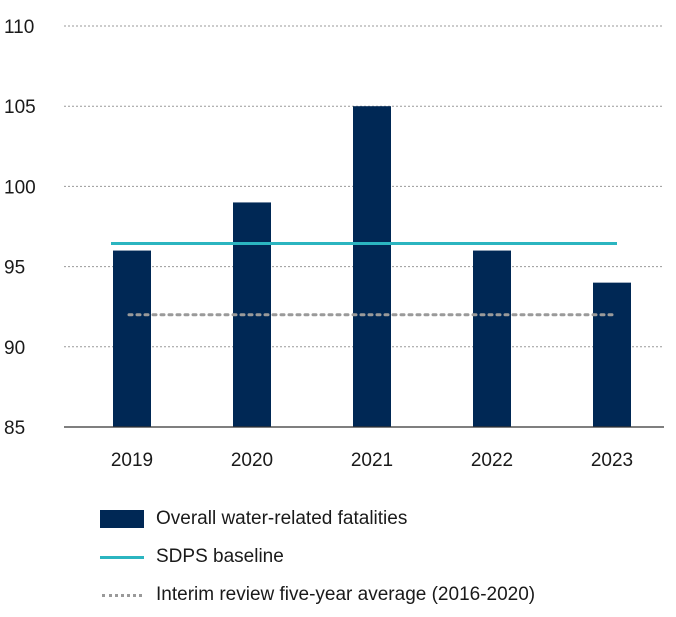 Image resolution: width=676 pixels, height=617 pixels. What do you see at coordinates (612, 354) in the screenshot?
I see `bar-2023` at bounding box center [612, 354].